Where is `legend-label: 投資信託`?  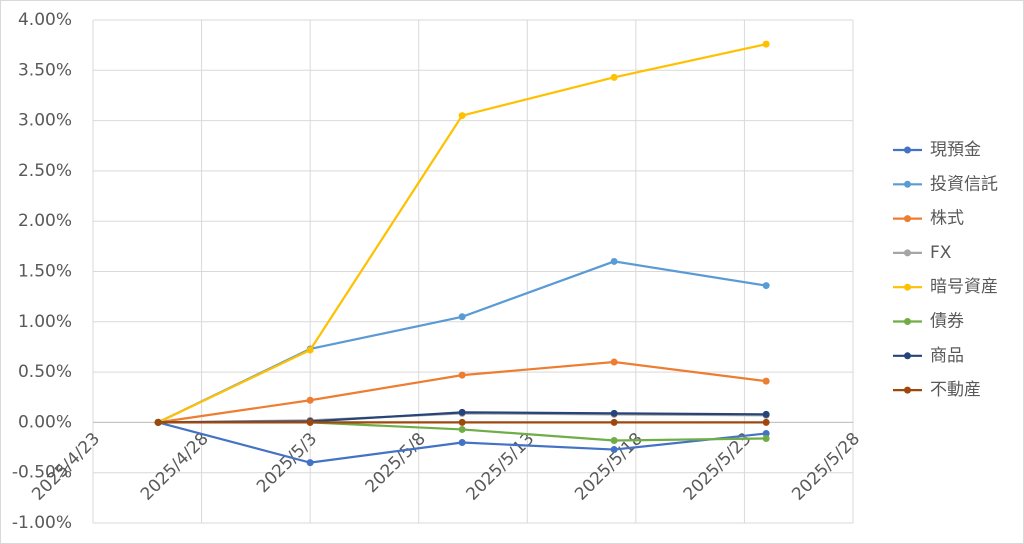
legend-label: 投資信託 is located at coordinates (964, 184).